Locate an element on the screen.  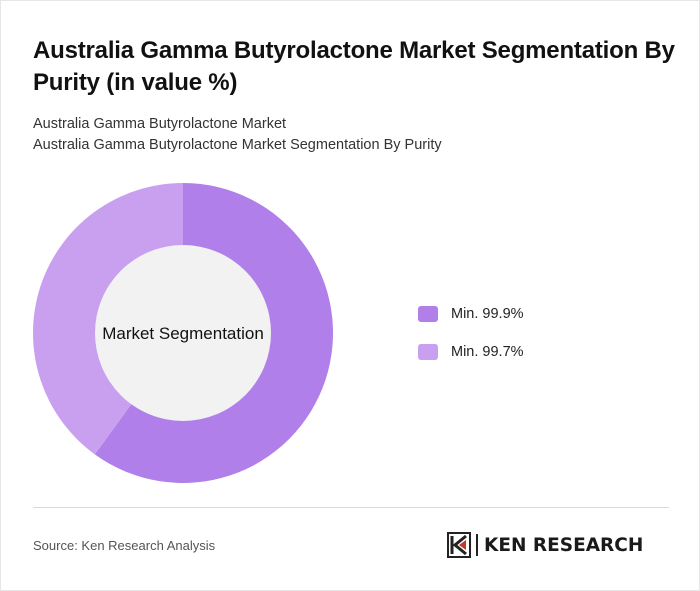
legend-item-1: Min. 99.9% is located at coordinates (471, 314).